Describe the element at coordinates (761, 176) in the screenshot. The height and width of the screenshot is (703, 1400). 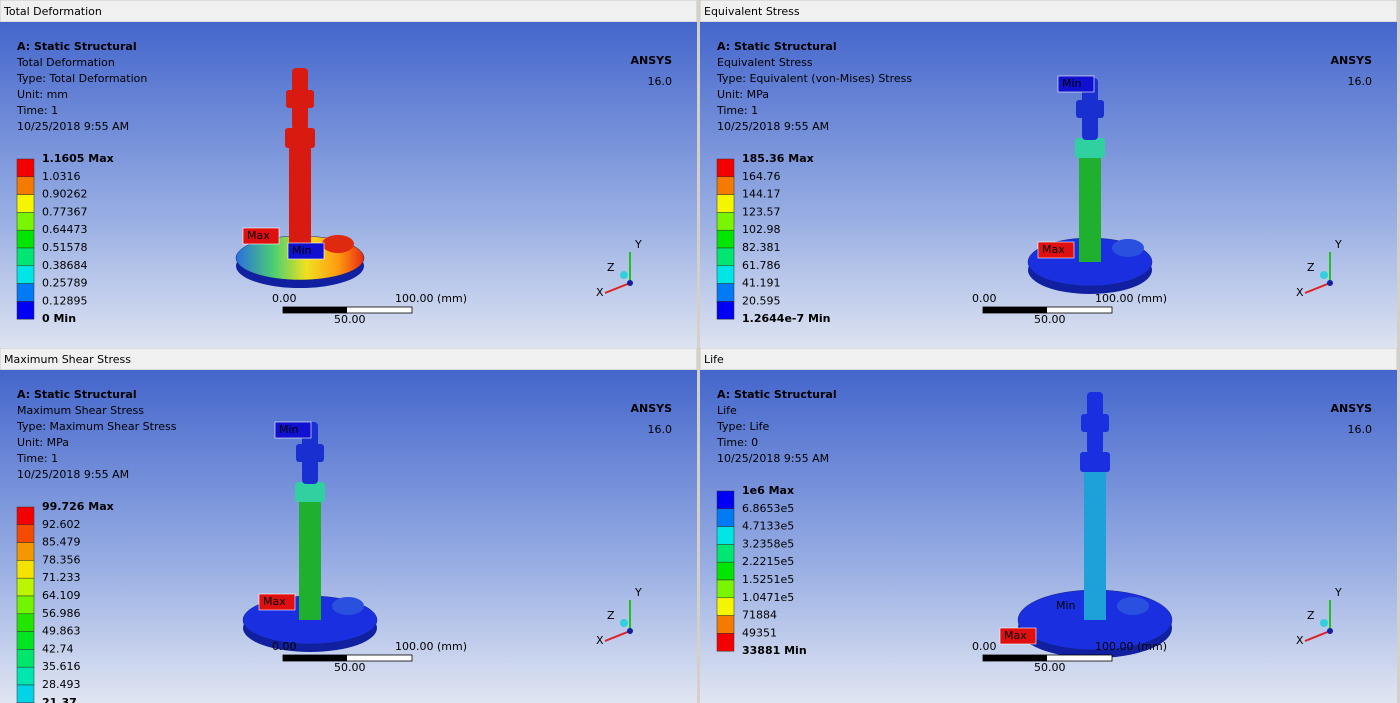
I see `legend-label: 164.76` at that location.